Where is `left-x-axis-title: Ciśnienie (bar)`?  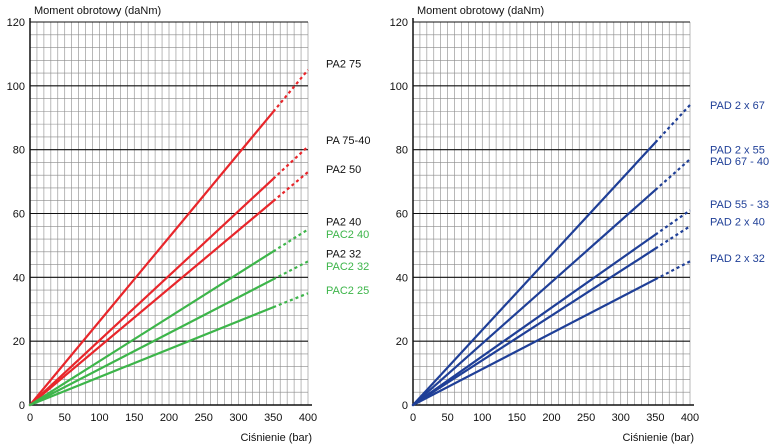 left-x-axis-title: Ciśnienie (bar) is located at coordinates (276, 438).